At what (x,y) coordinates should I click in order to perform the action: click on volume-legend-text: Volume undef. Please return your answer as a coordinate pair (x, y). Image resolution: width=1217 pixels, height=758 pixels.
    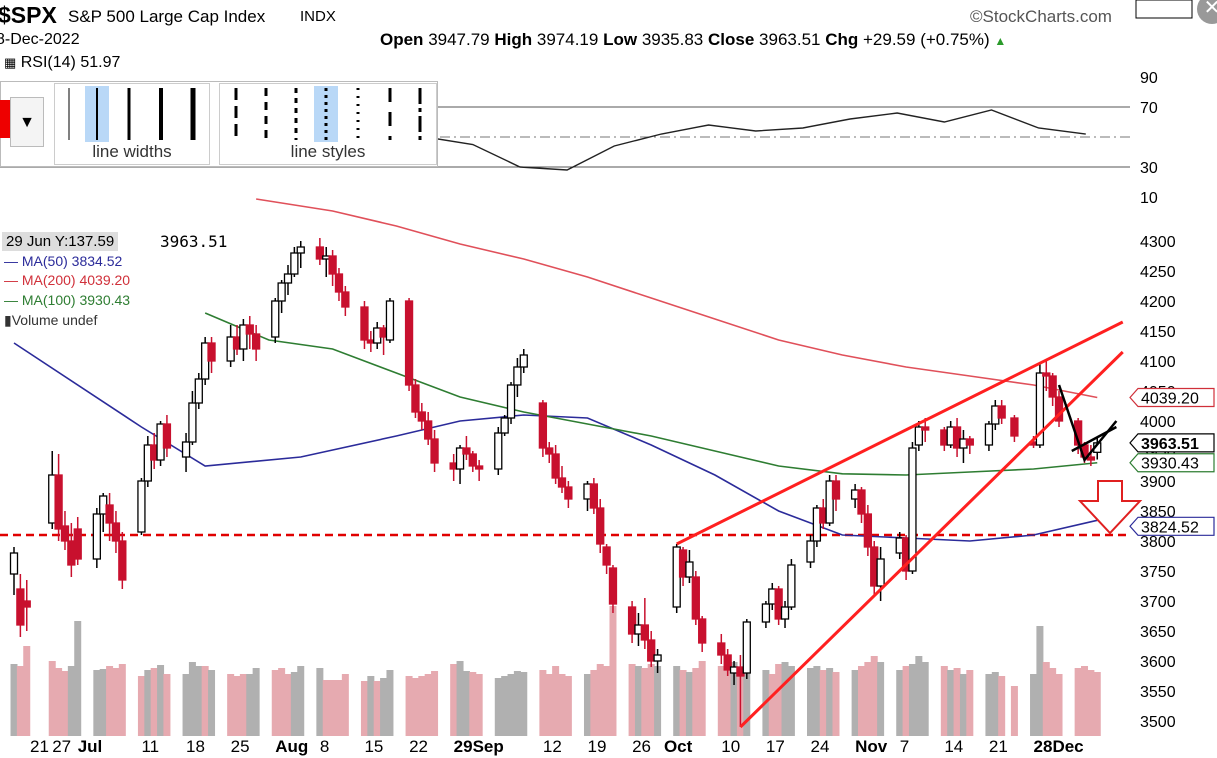
    Looking at the image, I should click on (54, 320).